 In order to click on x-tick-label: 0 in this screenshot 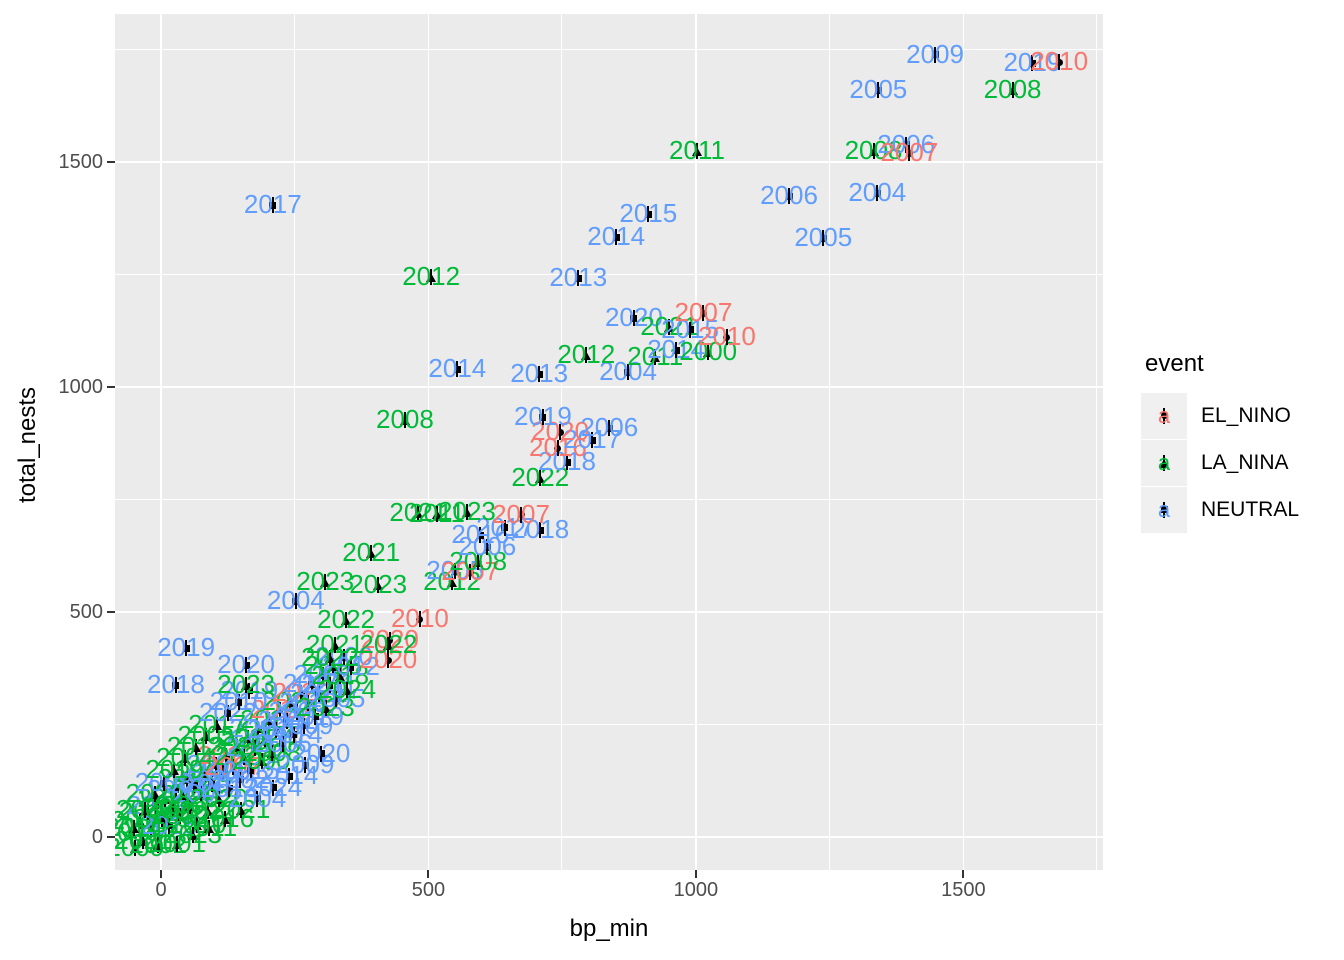, I will do `click(161, 890)`.